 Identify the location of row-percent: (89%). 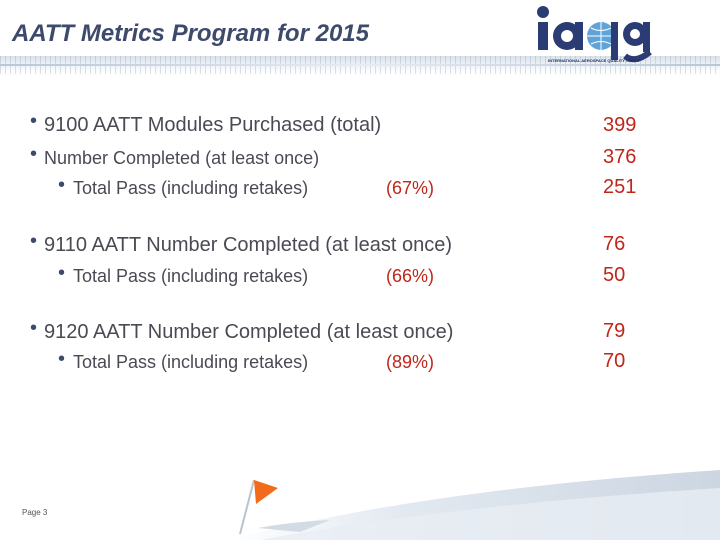
(410, 362).